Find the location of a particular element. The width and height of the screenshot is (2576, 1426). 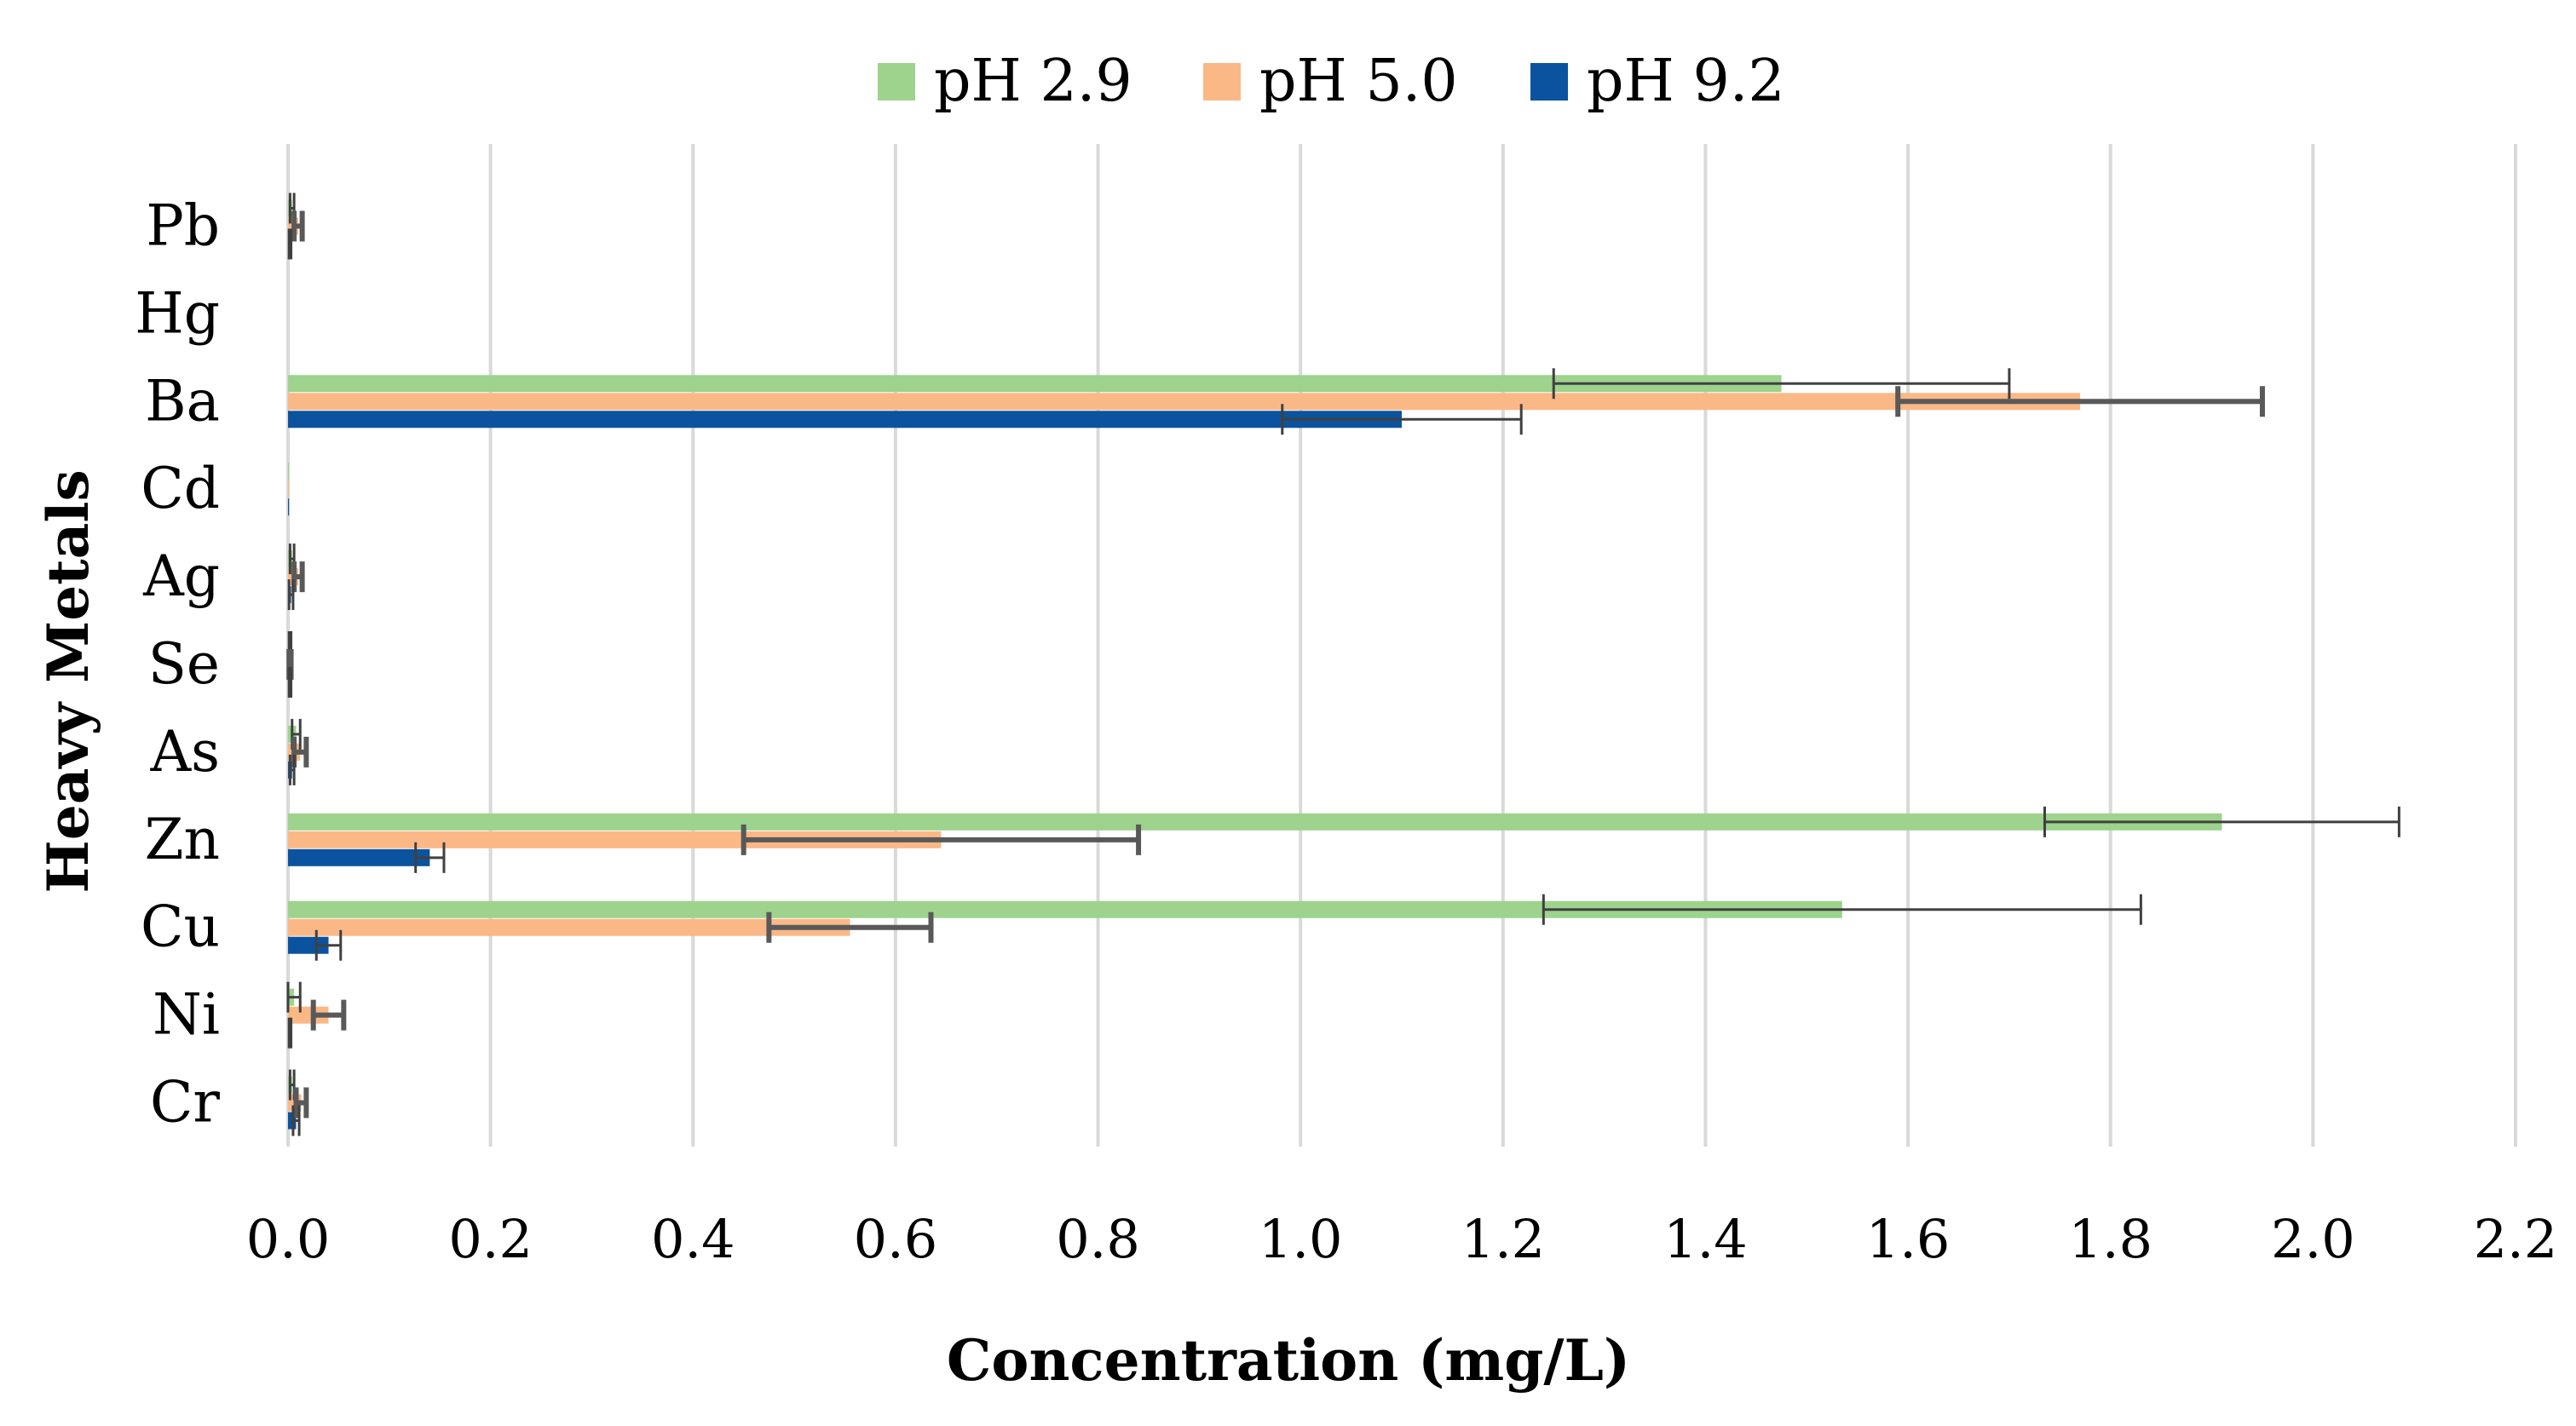

y-category-labels: Pb Hg Ba Cd Ag Se As Zn Cu Ni Cr is located at coordinates (177, 664).